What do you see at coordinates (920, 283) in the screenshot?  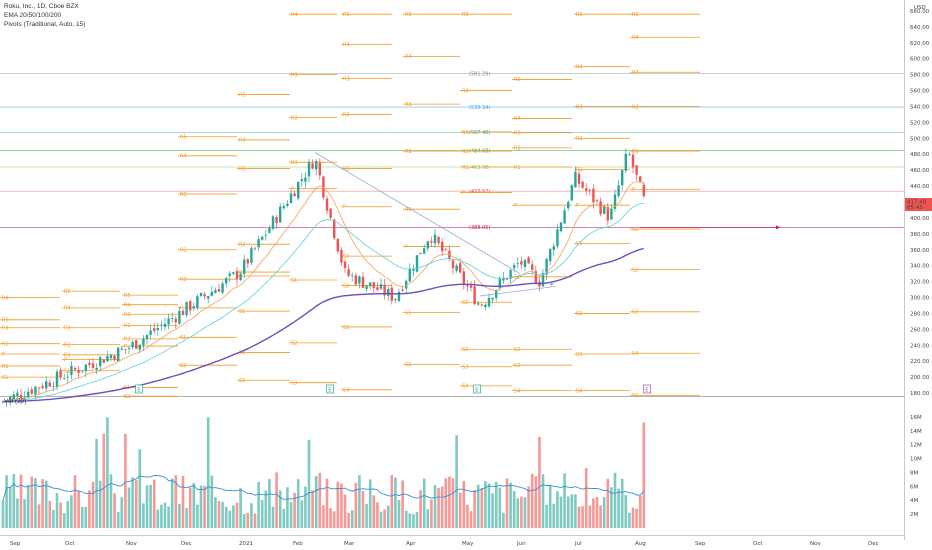 I see `y-tick-label: 320.00` at bounding box center [920, 283].